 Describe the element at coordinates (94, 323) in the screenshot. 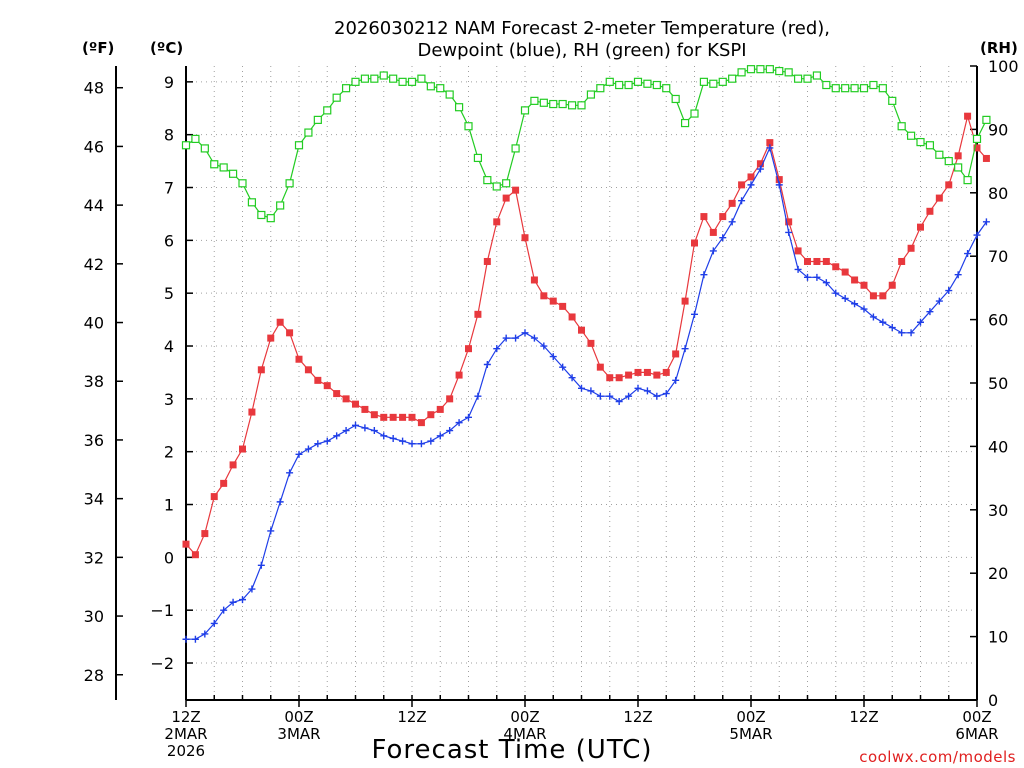

I see `fahrenheit-tick-label: 40` at that location.